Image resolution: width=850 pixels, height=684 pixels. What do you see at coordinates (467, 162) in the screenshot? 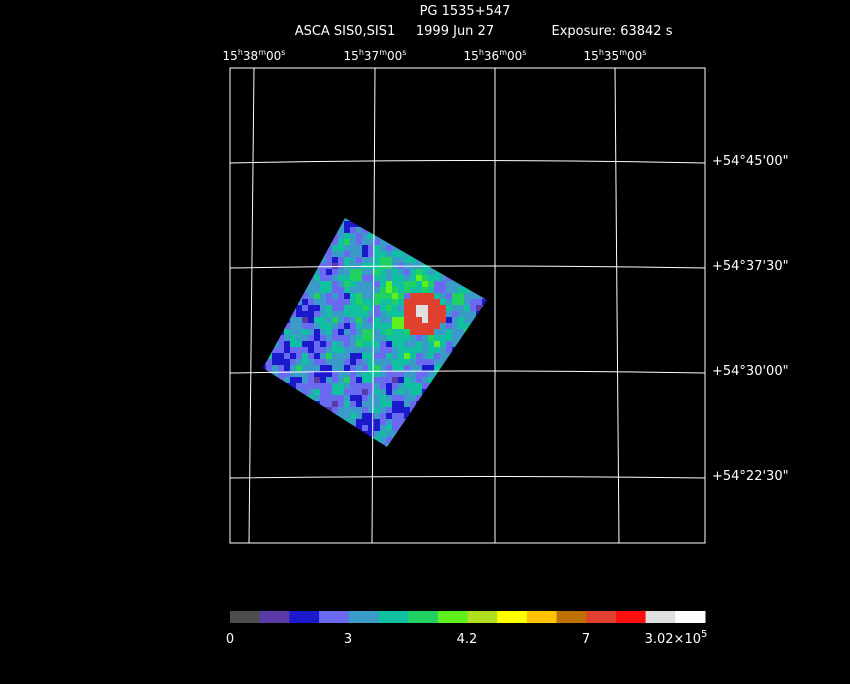
I see `dec-grid-line` at bounding box center [467, 162].